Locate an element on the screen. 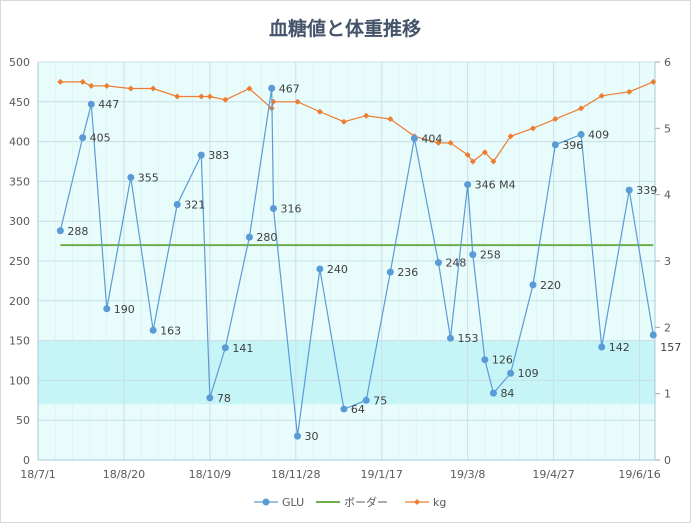 Image resolution: width=691 pixels, height=523 pixels. glu-data-label: 126 is located at coordinates (502, 360).